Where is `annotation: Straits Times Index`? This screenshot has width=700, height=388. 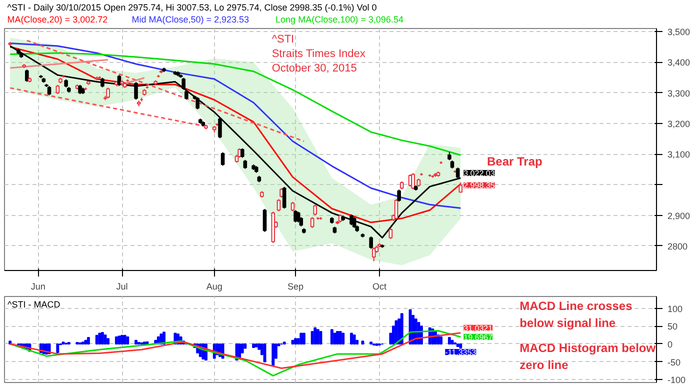
annotation: Straits Times Index is located at coordinates (319, 54).